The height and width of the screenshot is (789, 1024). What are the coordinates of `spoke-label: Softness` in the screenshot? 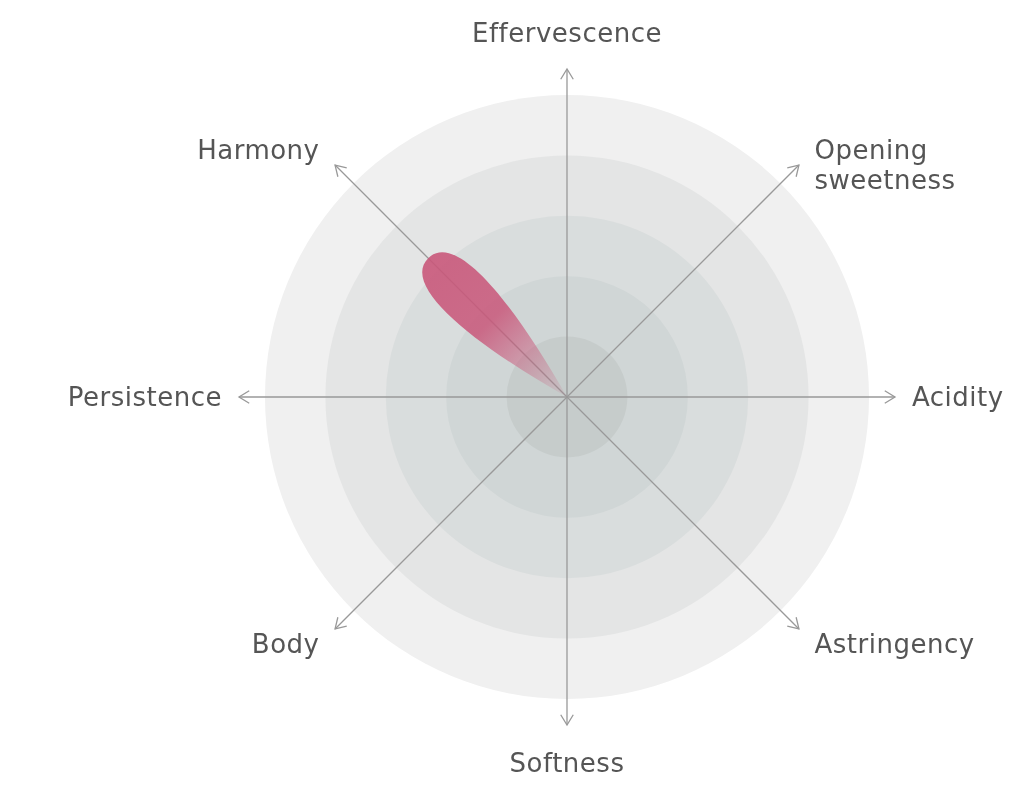 It's located at (567, 763).